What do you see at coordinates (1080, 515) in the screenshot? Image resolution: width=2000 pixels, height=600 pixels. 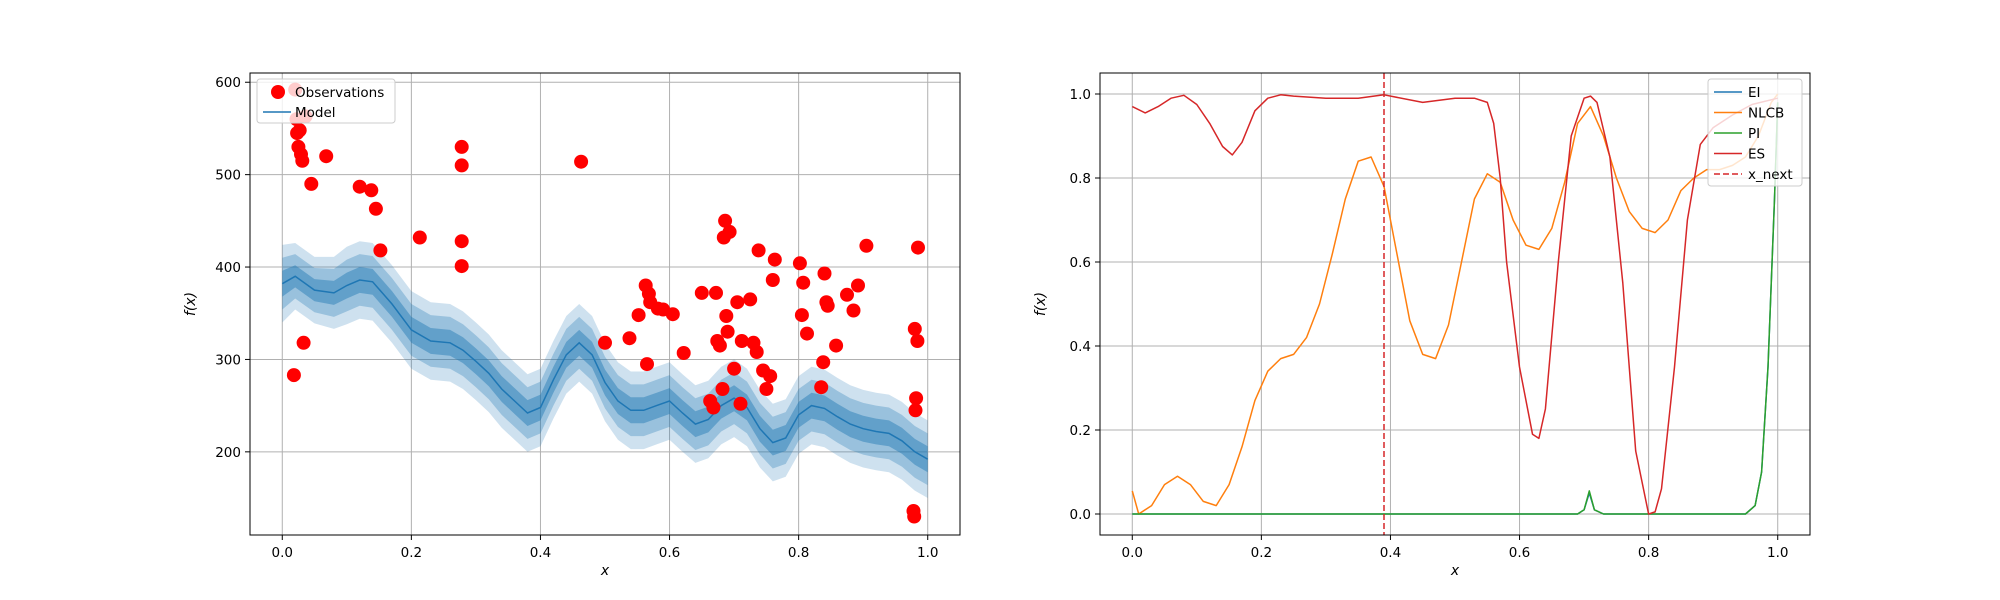 I see `y-tick-label: 0.0` at bounding box center [1080, 515].